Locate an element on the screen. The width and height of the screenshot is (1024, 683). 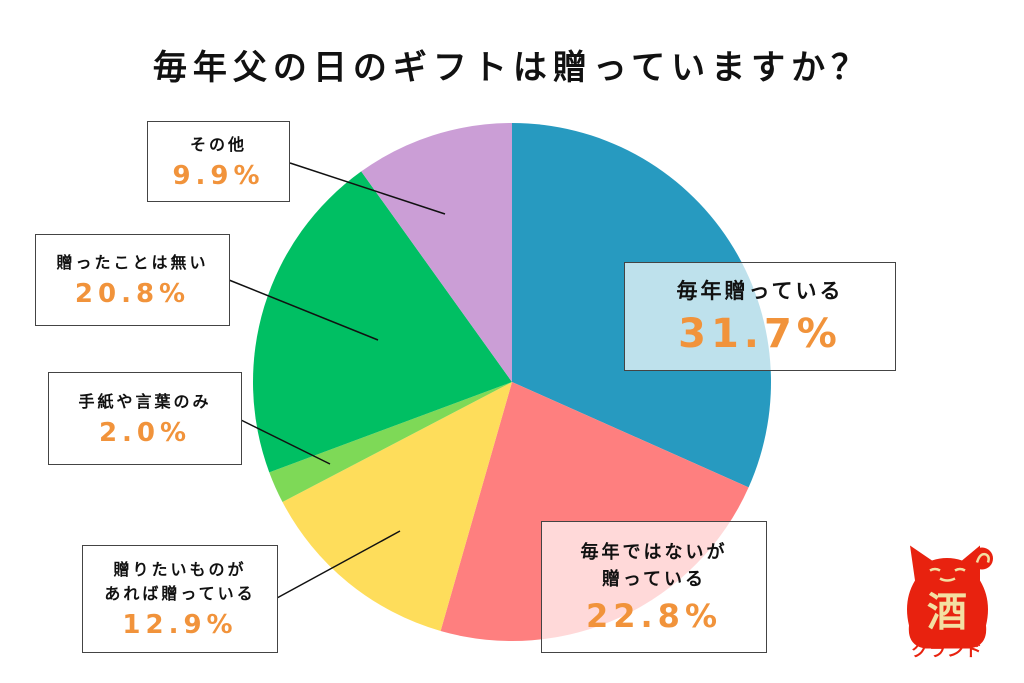
chart-title: 毎年父の日のギフトは贈っていますか？ is located at coordinates (512, 68).